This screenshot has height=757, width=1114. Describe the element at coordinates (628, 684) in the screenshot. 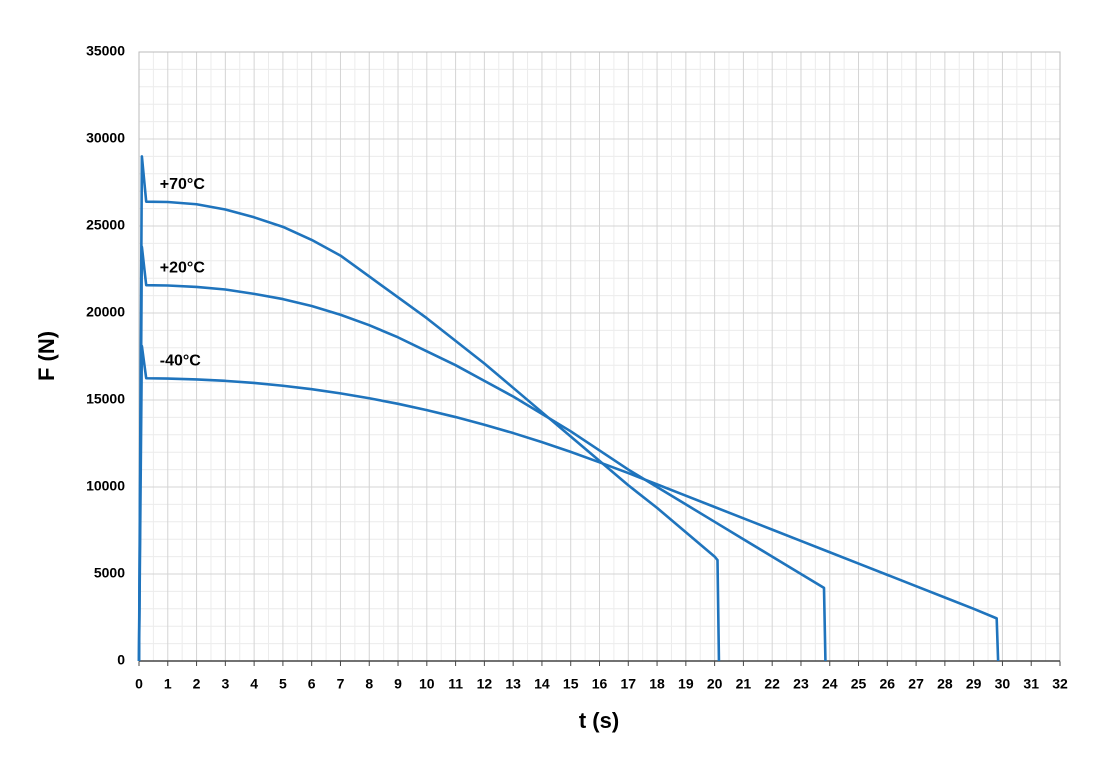

I see `x-tick-label: 17` at that location.